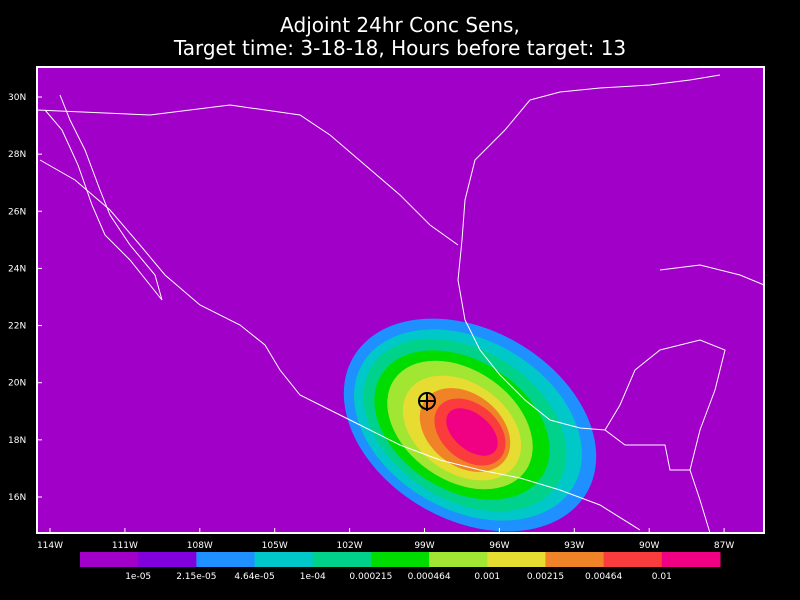 This screenshot has height=600, width=800. What do you see at coordinates (138, 577) in the screenshot?
I see `colorbar-label: 1e-05` at bounding box center [138, 577].